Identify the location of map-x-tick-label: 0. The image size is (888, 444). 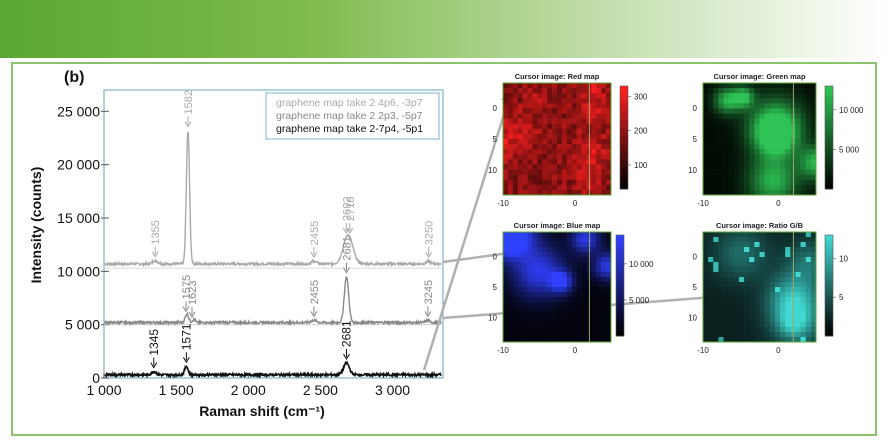
(778, 350).